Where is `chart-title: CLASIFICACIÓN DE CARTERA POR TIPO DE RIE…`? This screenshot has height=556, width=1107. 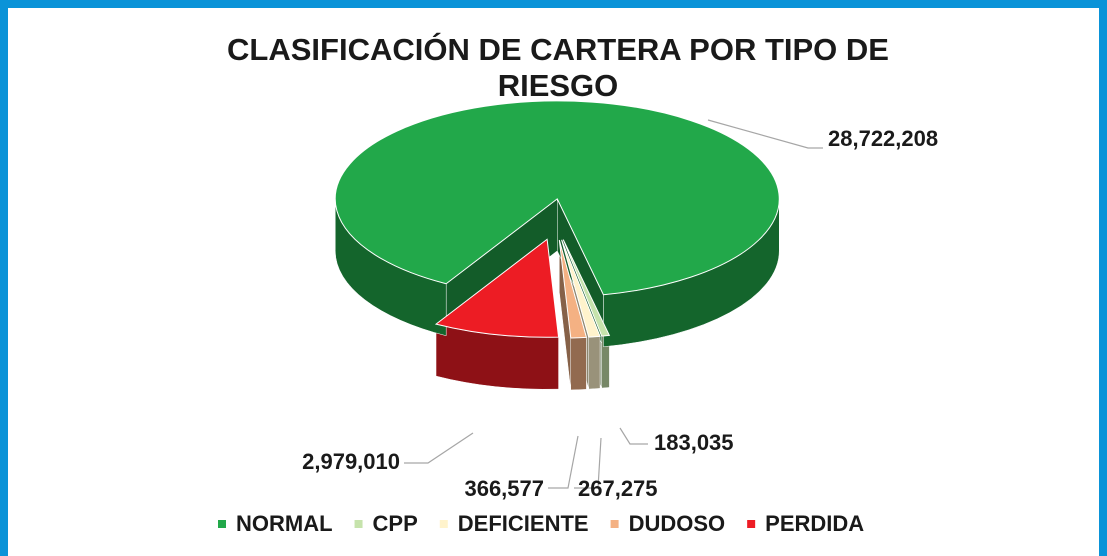
chart-title: CLASIFICACIÓN DE CARTERA POR TIPO DE RIE… is located at coordinates (558, 67).